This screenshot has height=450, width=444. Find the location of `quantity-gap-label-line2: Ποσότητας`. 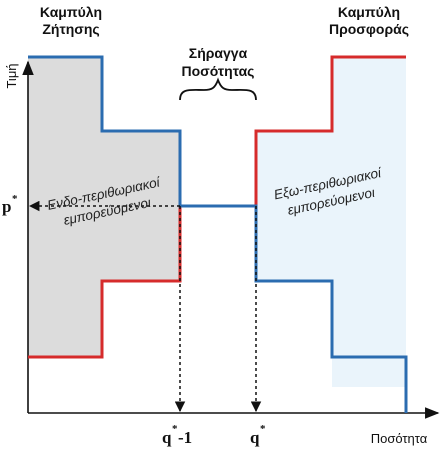

quantity-gap-label-line2: Ποσότητας is located at coordinates (218, 71).